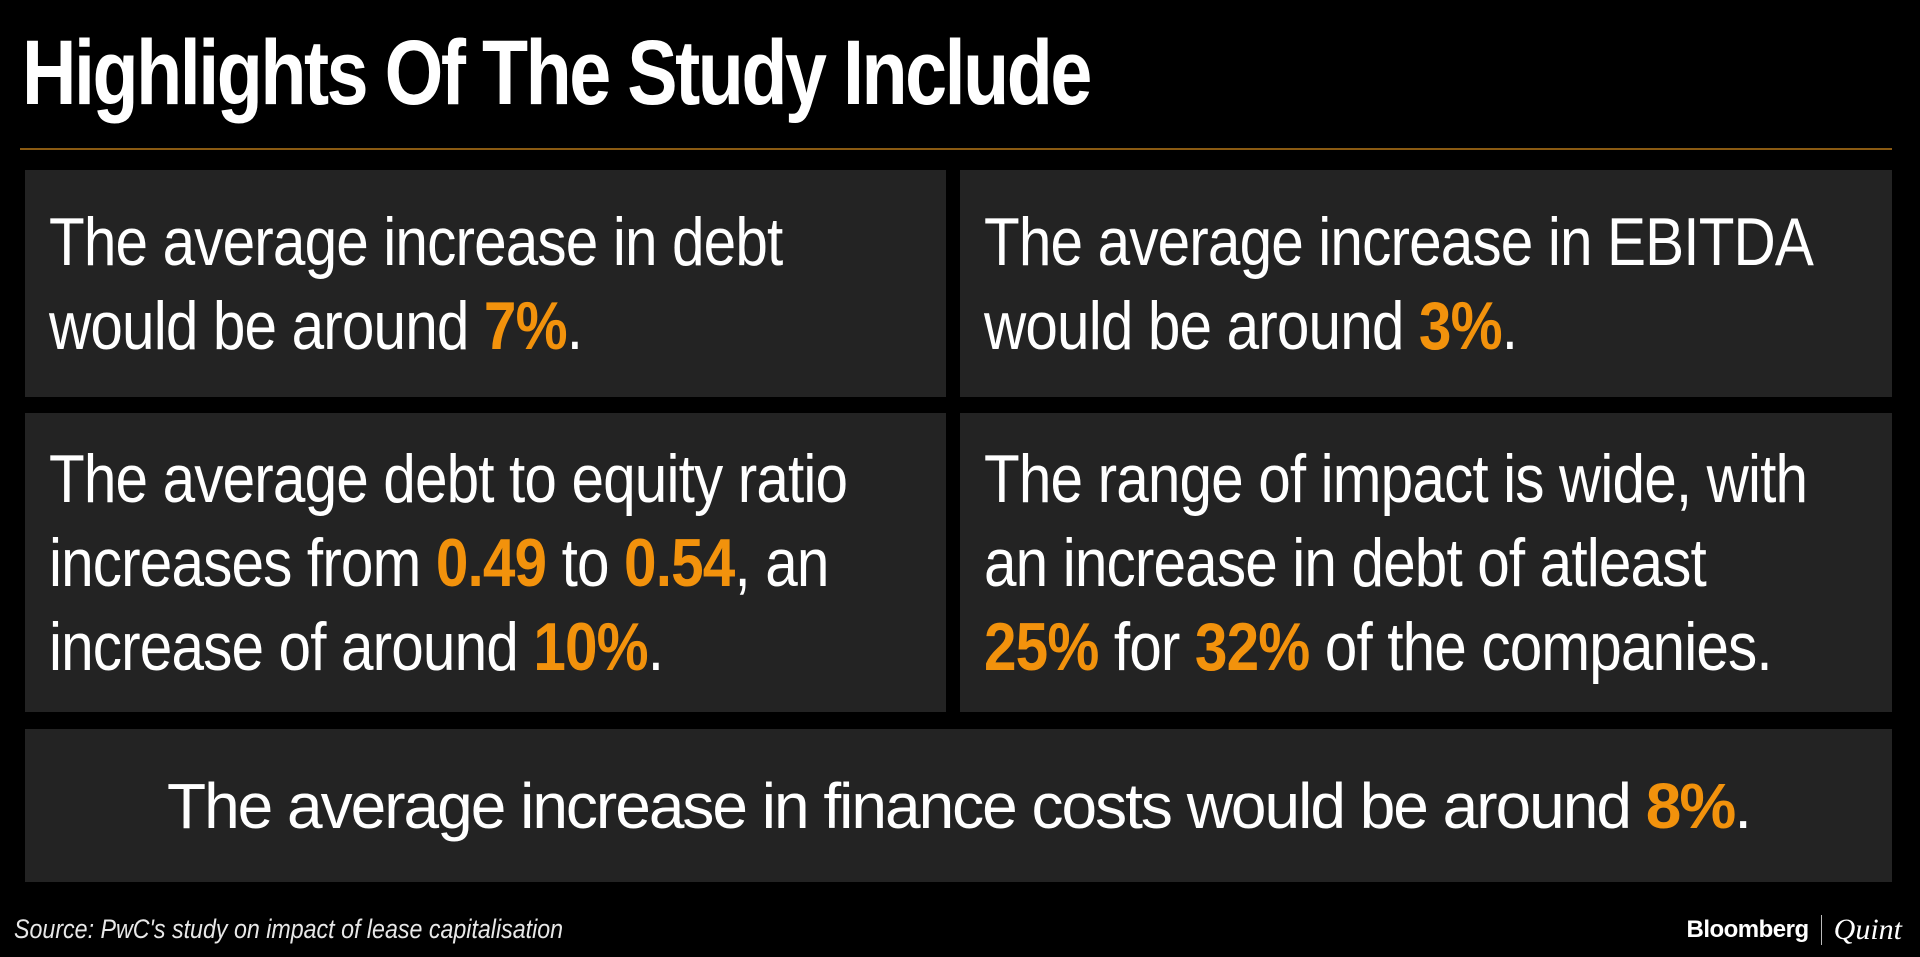 The height and width of the screenshot is (957, 1920). What do you see at coordinates (781, 563) in the screenshot?
I see `card-text-segment: , an` at bounding box center [781, 563].